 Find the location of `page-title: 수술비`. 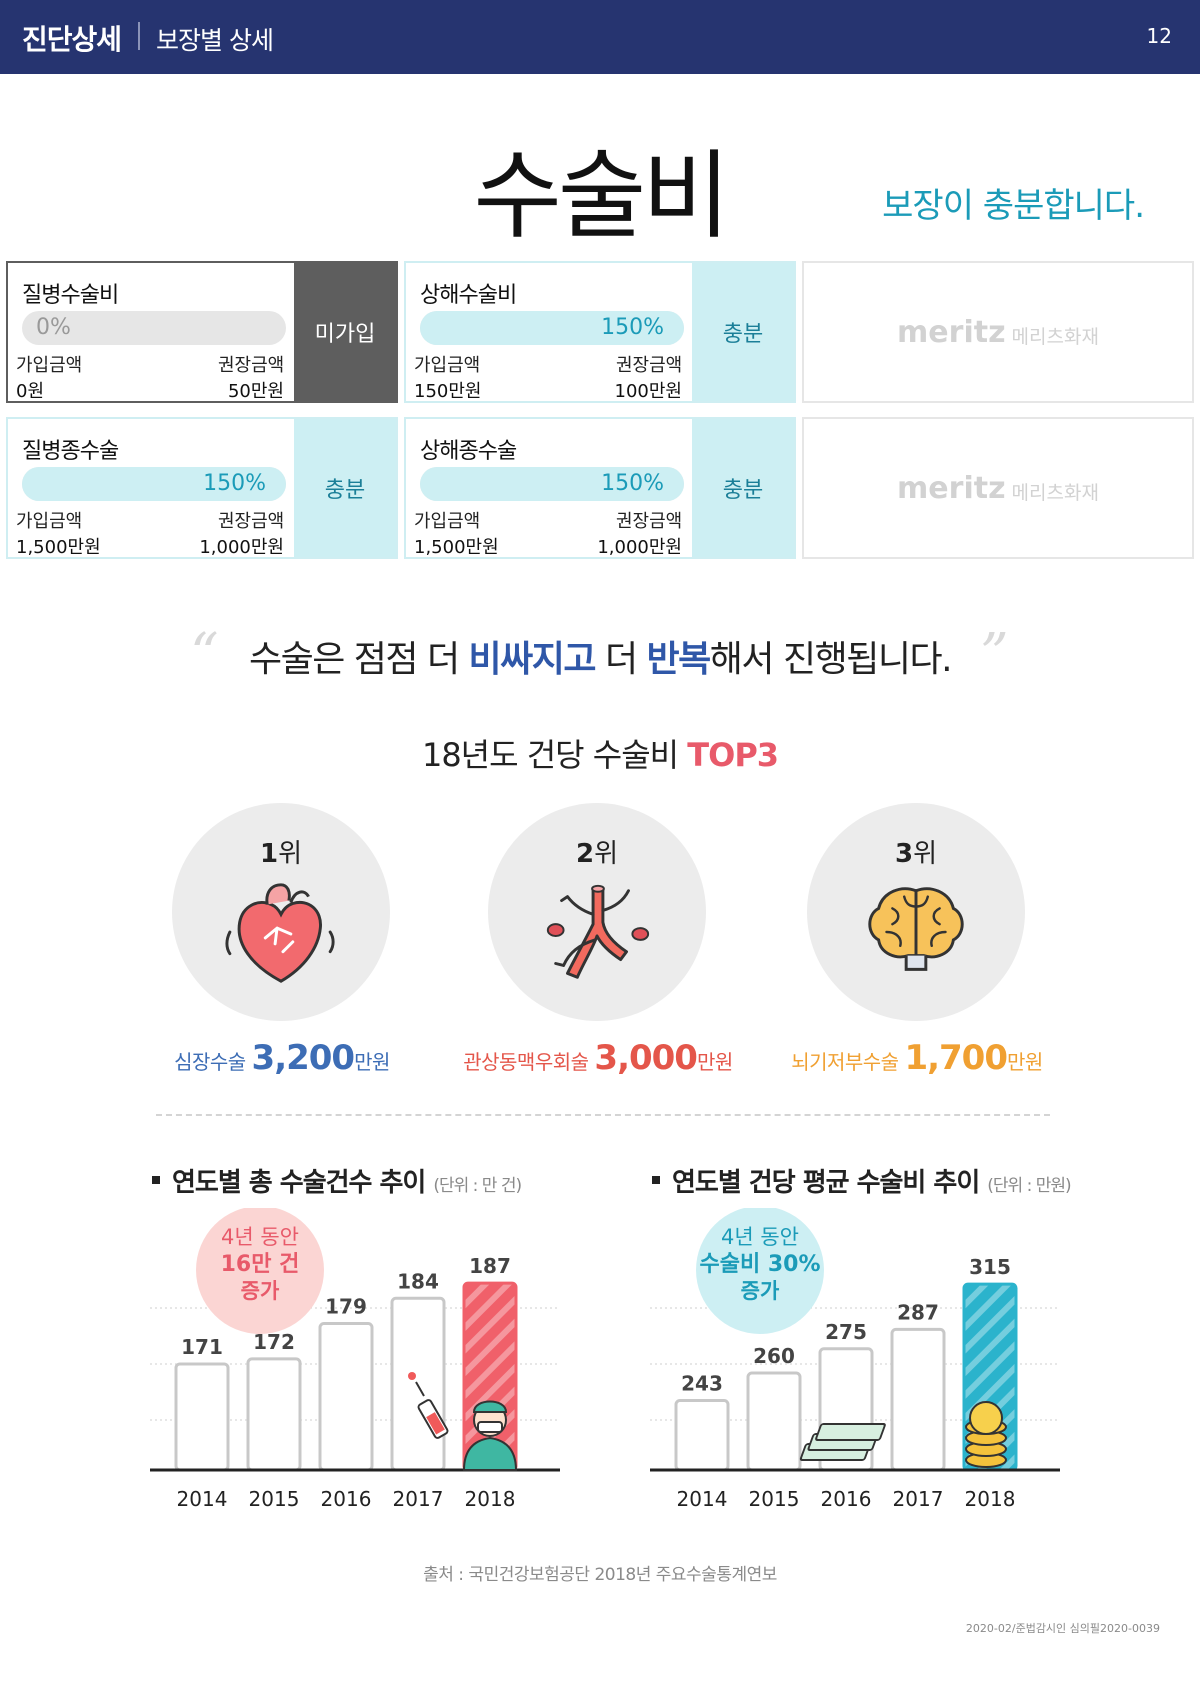

page-title: 수술비 is located at coordinates (602, 196).